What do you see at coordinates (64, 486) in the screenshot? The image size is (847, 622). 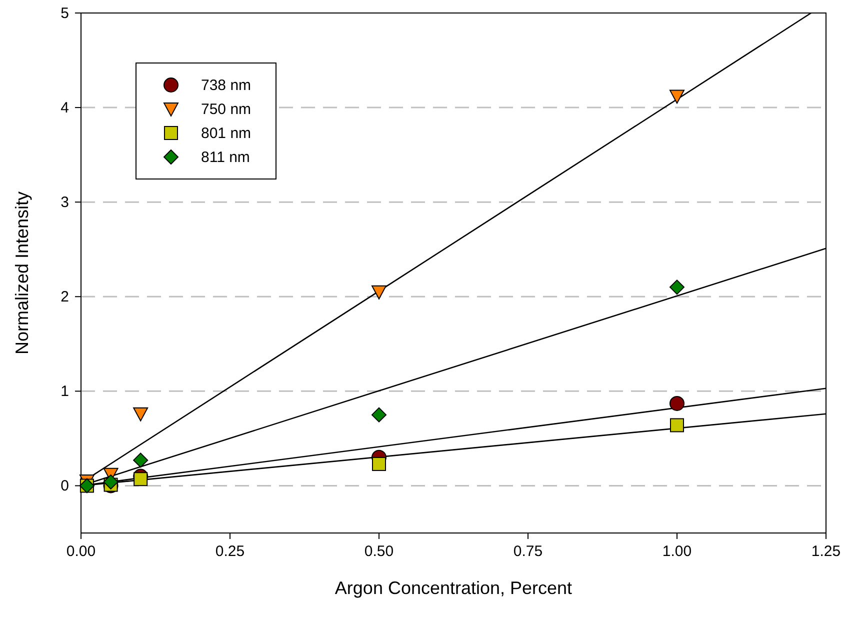 I see `y-tick-label: 0` at bounding box center [64, 486].